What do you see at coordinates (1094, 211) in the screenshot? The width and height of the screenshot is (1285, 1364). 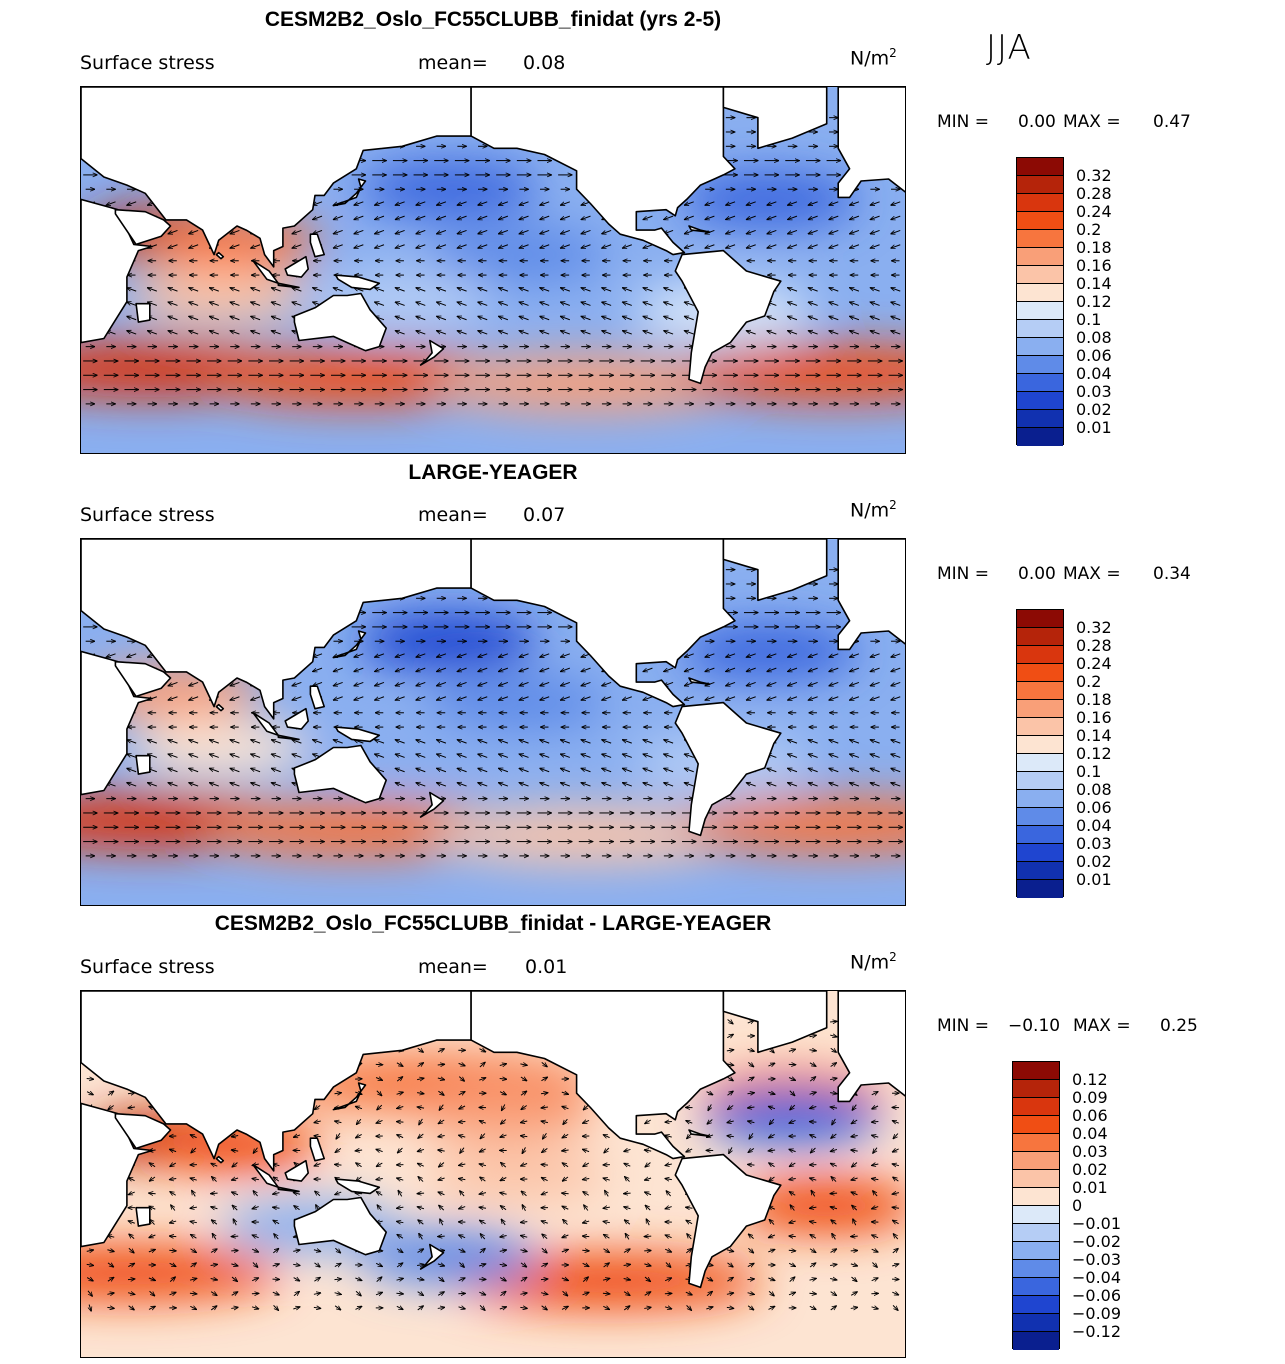 I see `colorbar-tick-label: 0.24` at bounding box center [1094, 211].